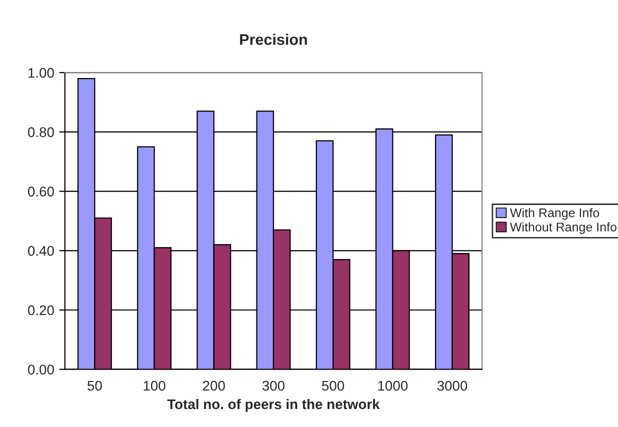  I want to click on x-tick-label: 300, so click(273, 385).